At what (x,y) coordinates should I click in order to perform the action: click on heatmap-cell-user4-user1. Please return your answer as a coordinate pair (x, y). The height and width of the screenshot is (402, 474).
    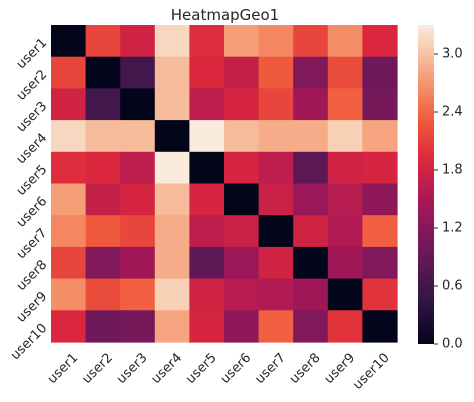
    Looking at the image, I should click on (69, 136).